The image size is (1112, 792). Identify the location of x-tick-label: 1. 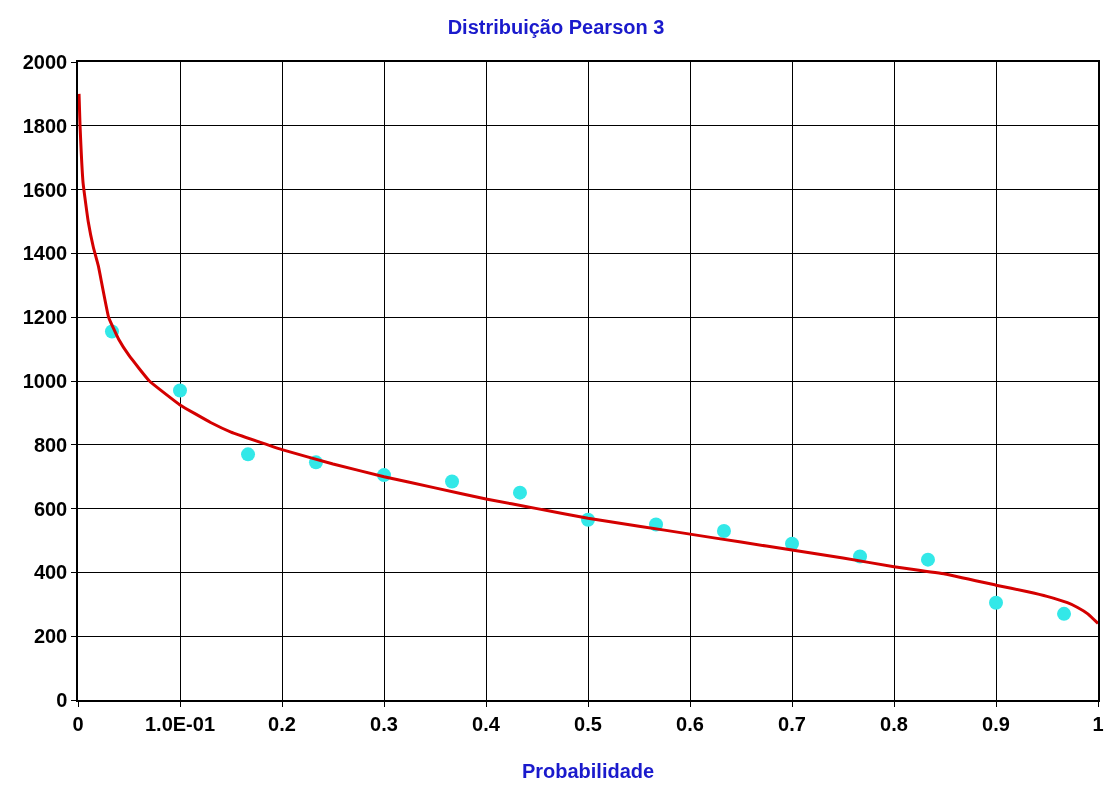
(1098, 723).